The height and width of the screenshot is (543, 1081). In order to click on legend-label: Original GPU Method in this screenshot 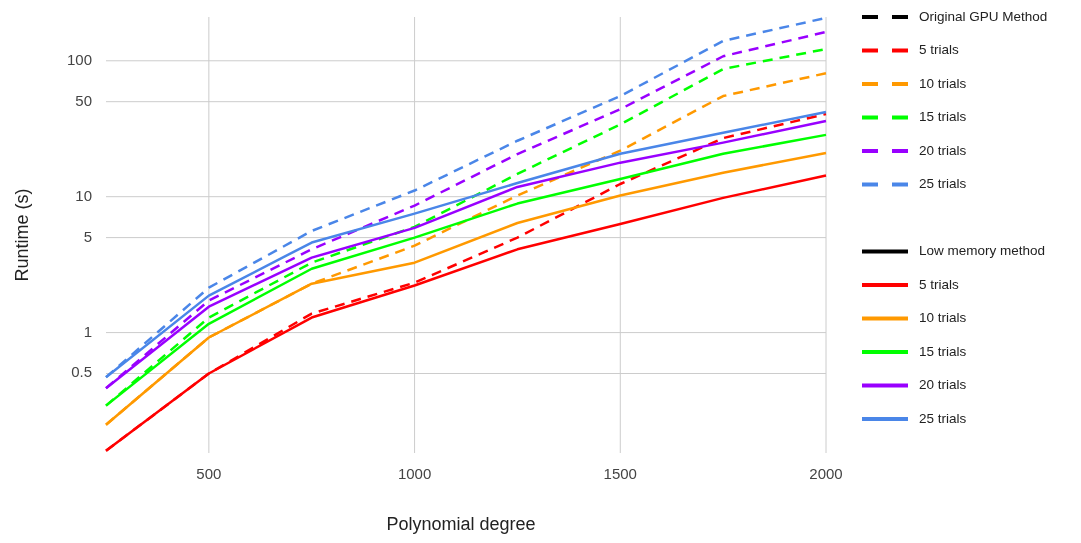, I will do `click(983, 16)`.